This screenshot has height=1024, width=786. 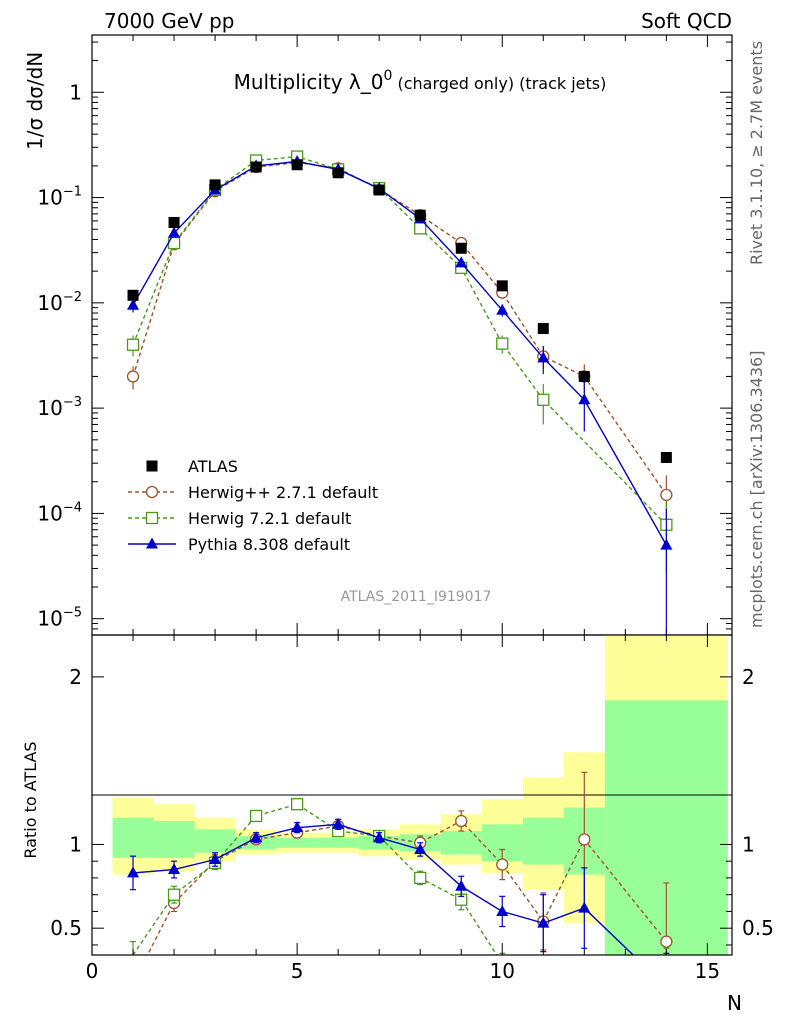 What do you see at coordinates (75, 677) in the screenshot?
I see `ratio-ytick-label: 2` at bounding box center [75, 677].